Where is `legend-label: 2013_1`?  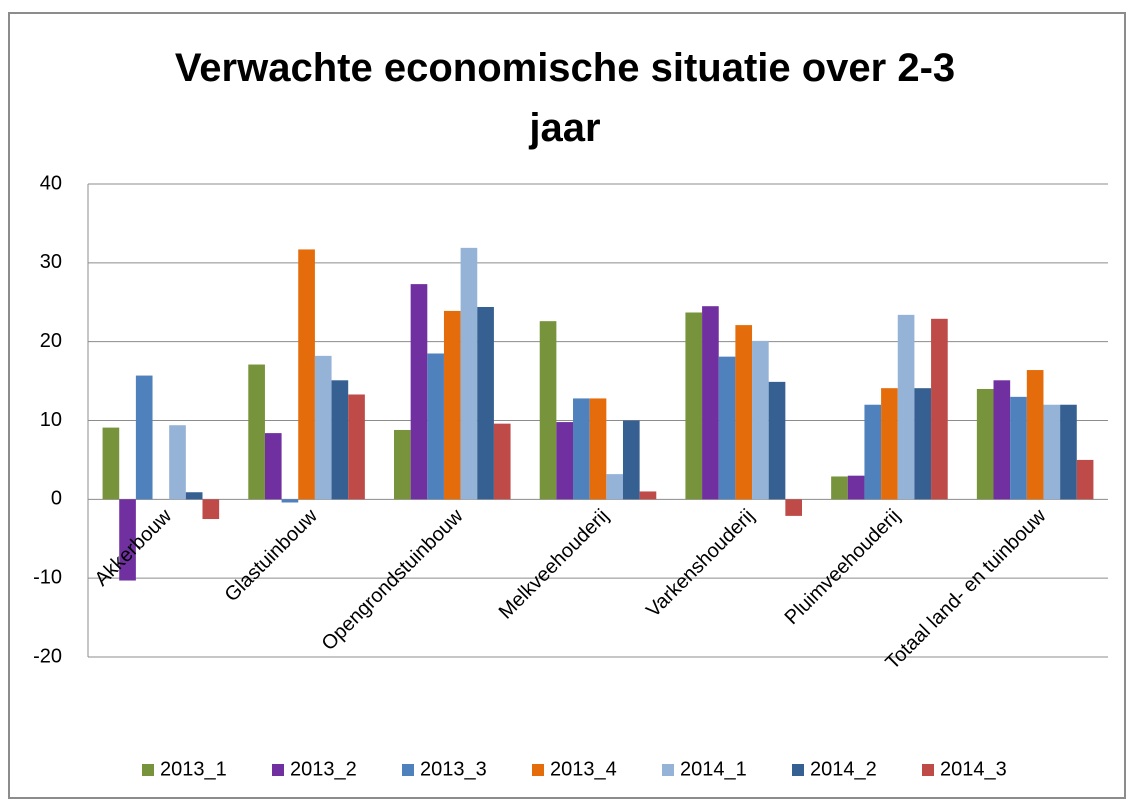
legend-label: 2013_1 is located at coordinates (193, 769).